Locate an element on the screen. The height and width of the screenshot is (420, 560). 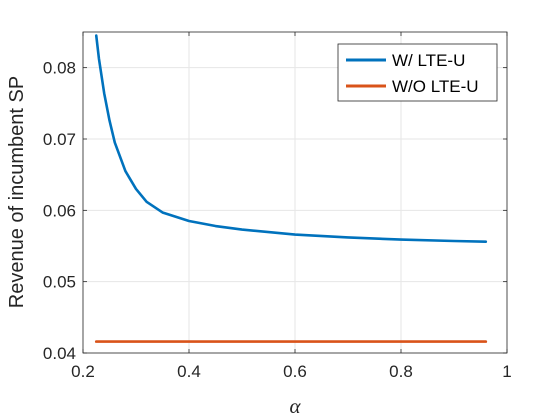
legend: W/ LTE-U W/O LTE-U is located at coordinates (417, 72).